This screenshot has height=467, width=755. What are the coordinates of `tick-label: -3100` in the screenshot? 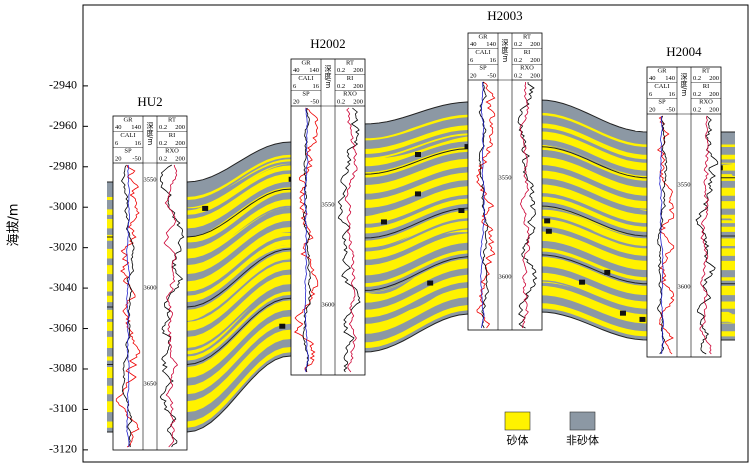 It's located at (63, 408).